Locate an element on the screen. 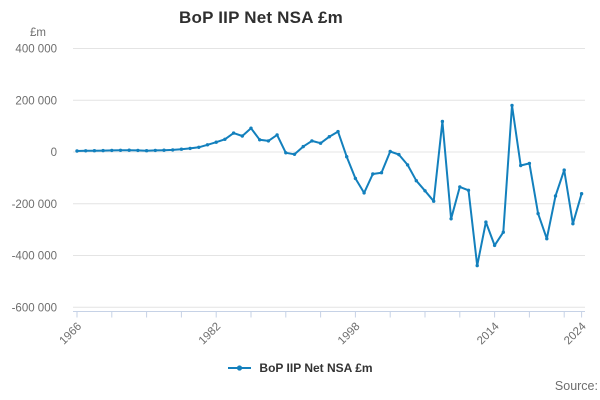 Image resolution: width=600 pixels, height=400 pixels. y-tick-label: -600 000 is located at coordinates (34, 308).